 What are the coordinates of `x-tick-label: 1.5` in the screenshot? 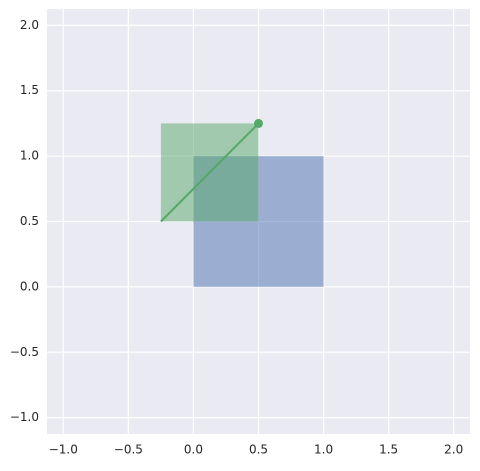 It's located at (388, 450).